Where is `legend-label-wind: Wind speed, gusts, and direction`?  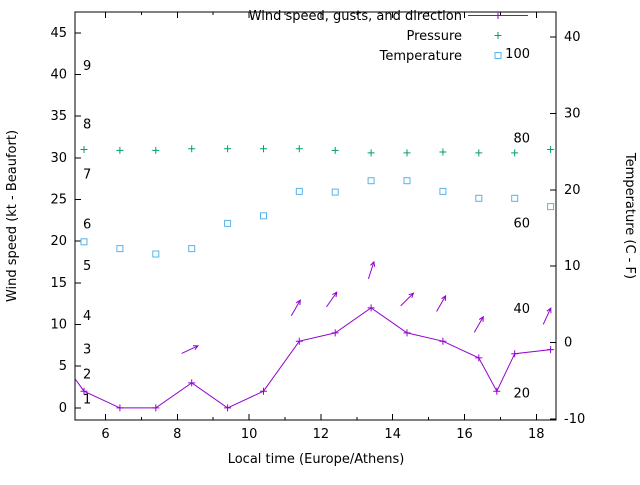 legend-label-wind: Wind speed, gusts, and direction is located at coordinates (355, 16).